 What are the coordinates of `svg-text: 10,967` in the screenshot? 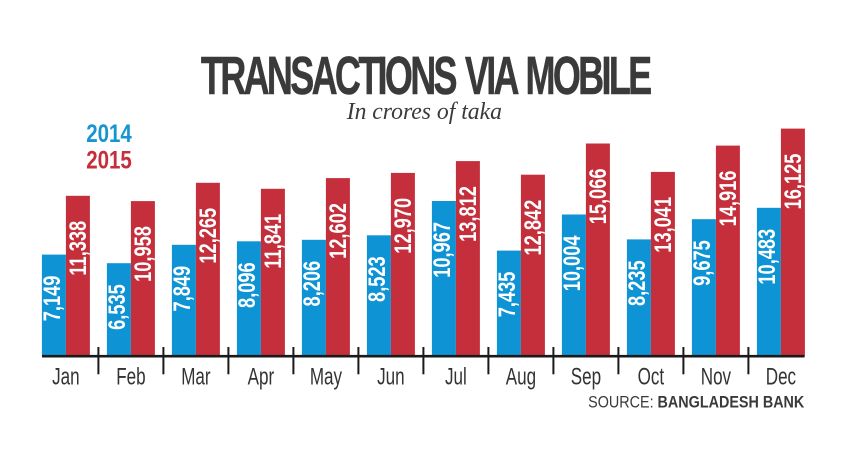 It's located at (443, 250).